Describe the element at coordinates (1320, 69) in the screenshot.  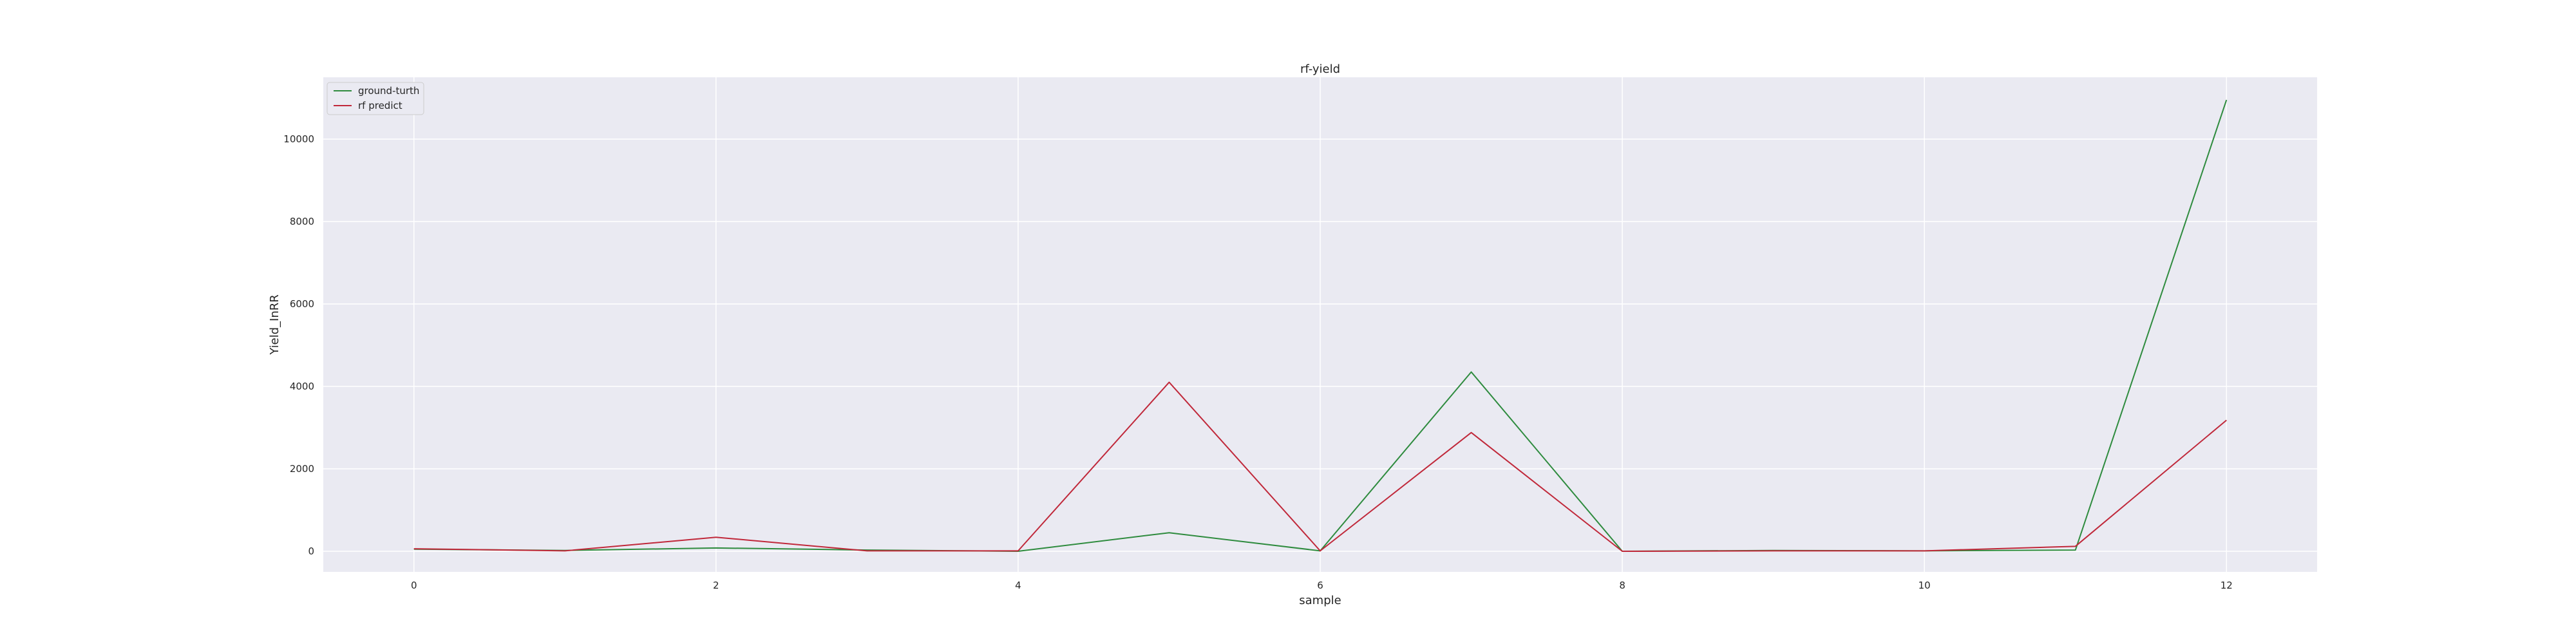
I see `chart-title: rf-yield` at that location.